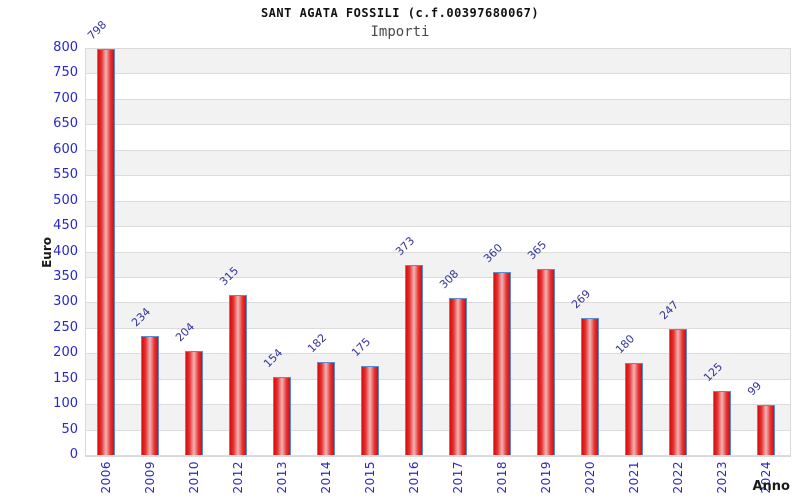 This screenshot has height=500, width=800. Describe the element at coordinates (634, 477) in the screenshot. I see `x-tick-label: 2021` at that location.